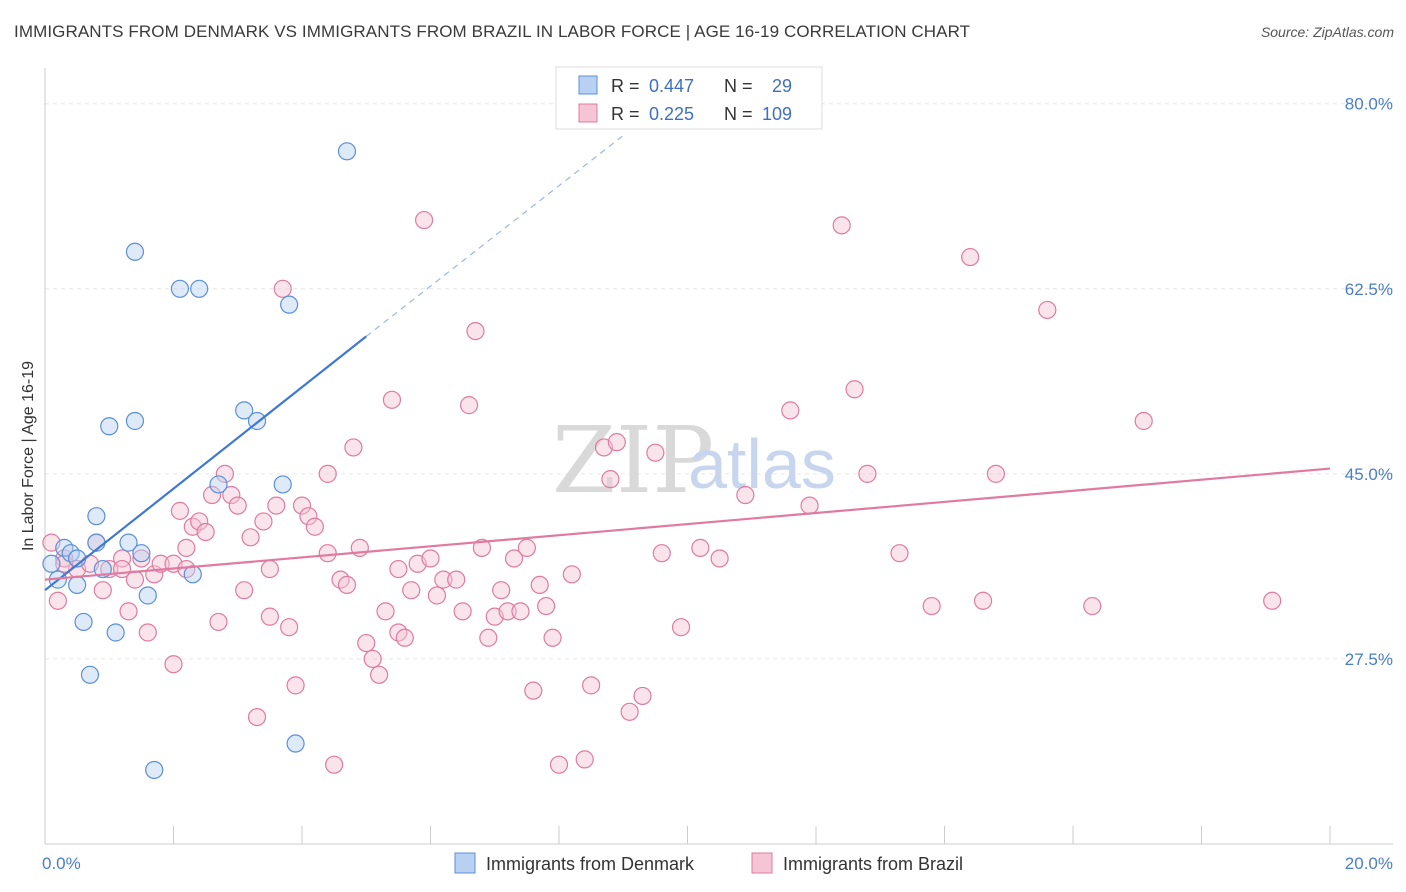  What do you see at coordinates (1369, 863) in the screenshot?
I see `x-tick-label-max: 20.0%` at bounding box center [1369, 863].